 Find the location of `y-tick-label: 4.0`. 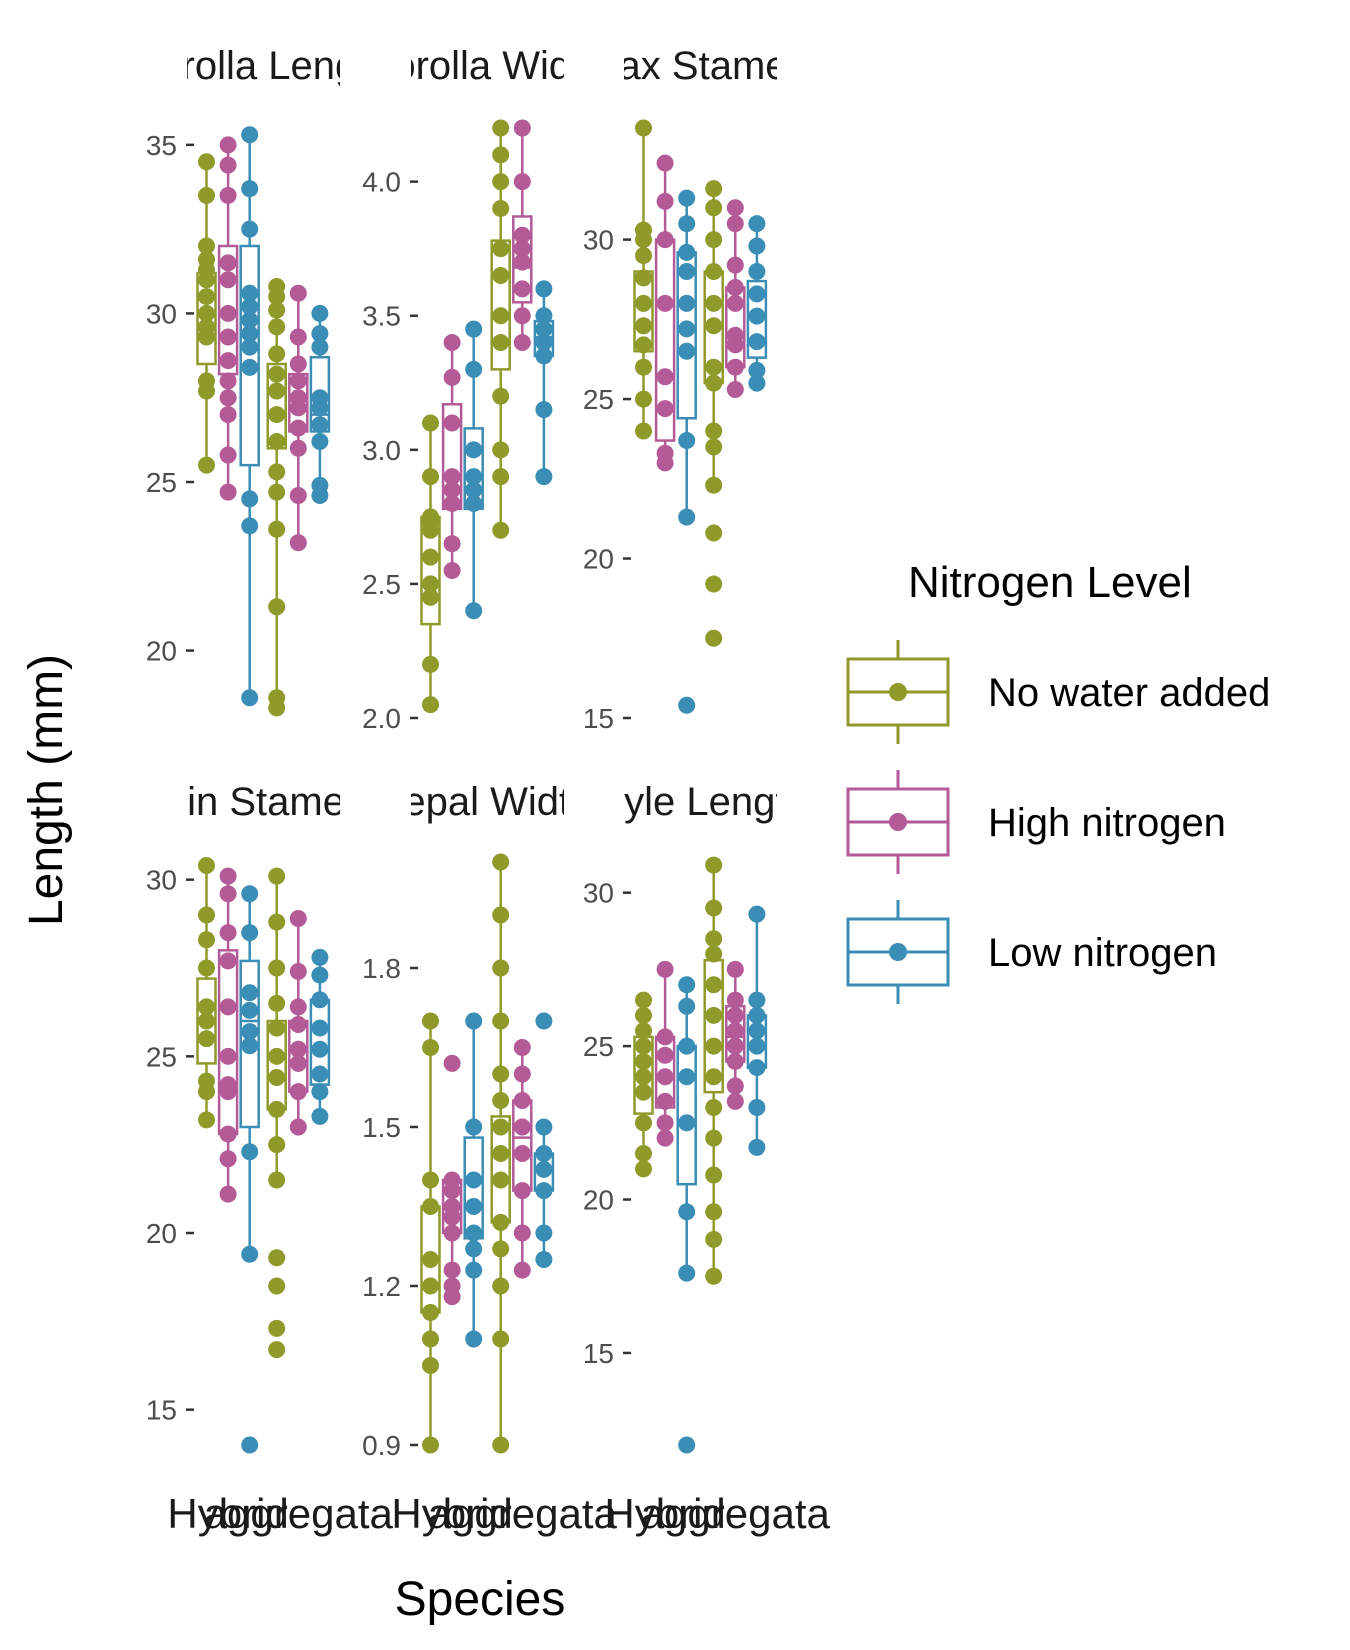

y-tick-label: 4.0 is located at coordinates (381, 182).